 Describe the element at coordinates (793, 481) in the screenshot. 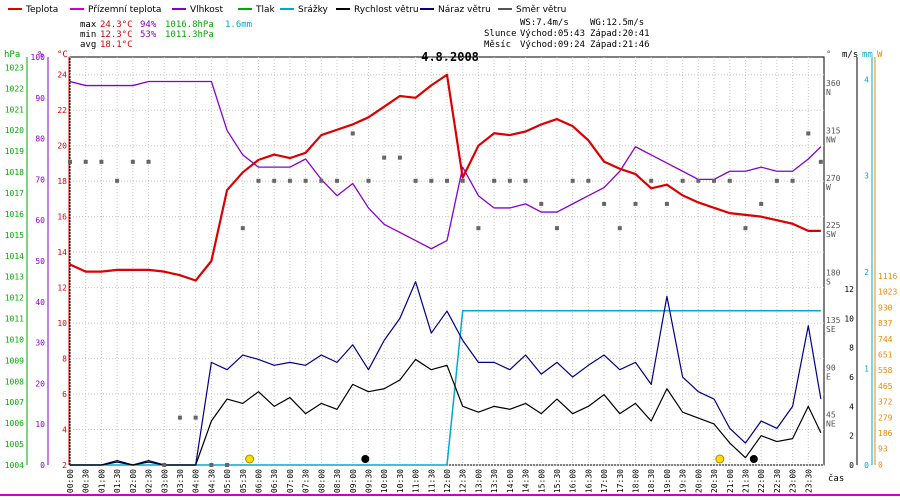

I see `time-label-46: 23:00` at that location.